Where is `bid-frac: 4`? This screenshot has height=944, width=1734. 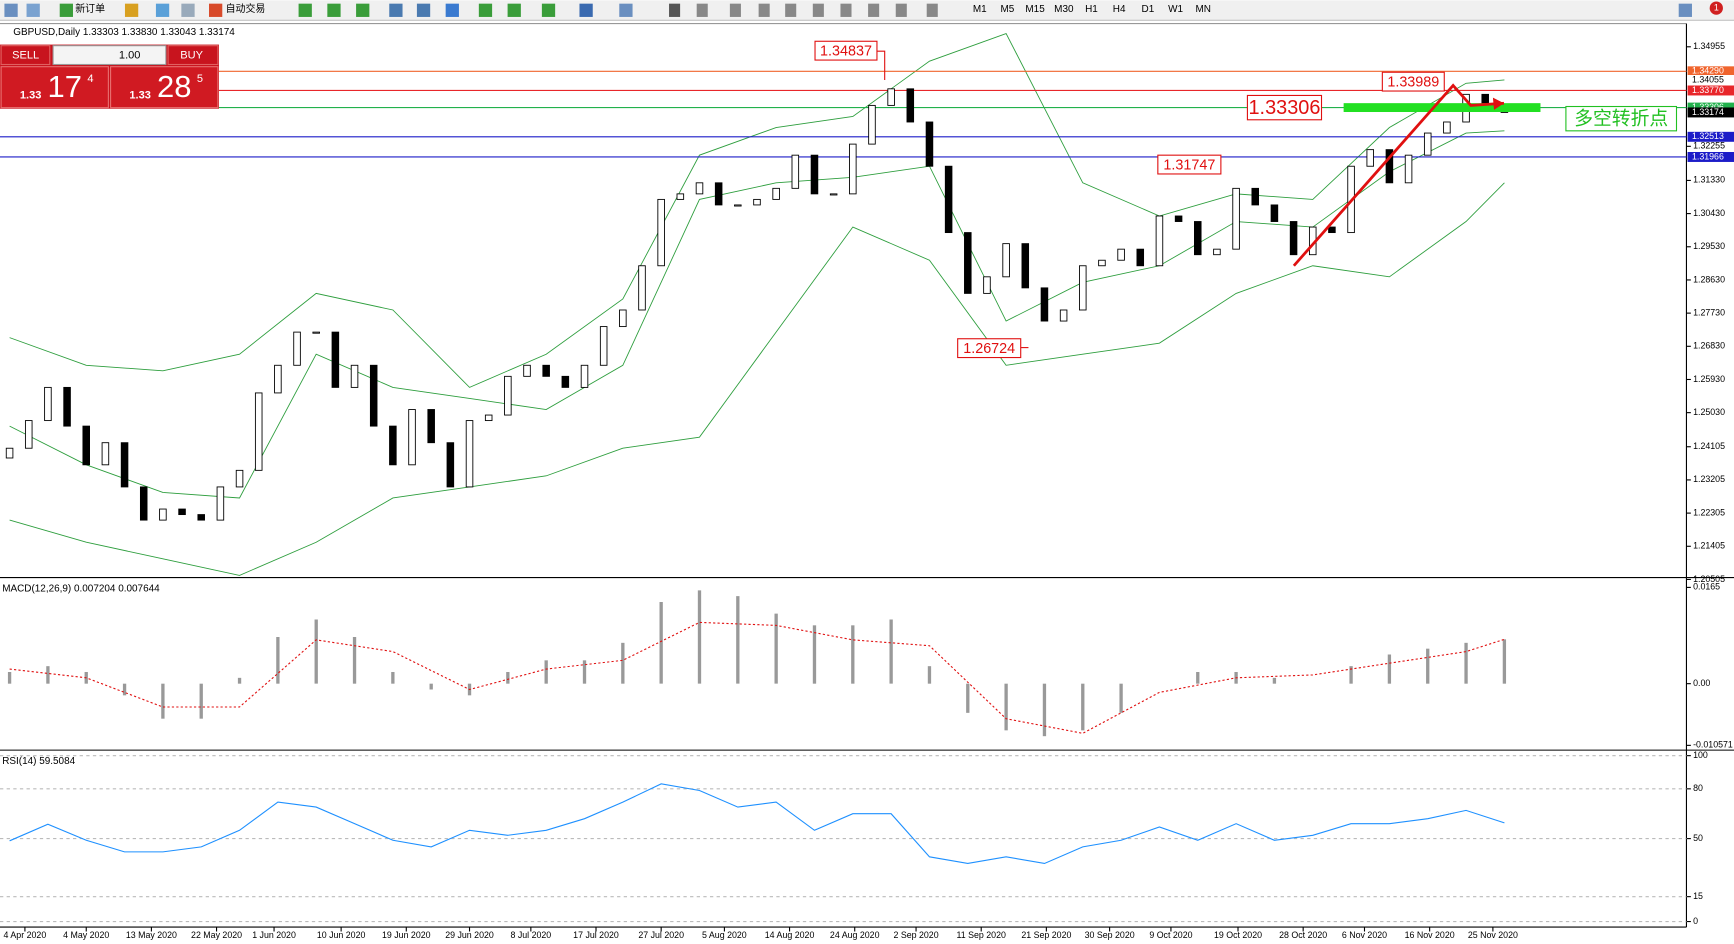 bid-frac: 4 is located at coordinates (90, 79).